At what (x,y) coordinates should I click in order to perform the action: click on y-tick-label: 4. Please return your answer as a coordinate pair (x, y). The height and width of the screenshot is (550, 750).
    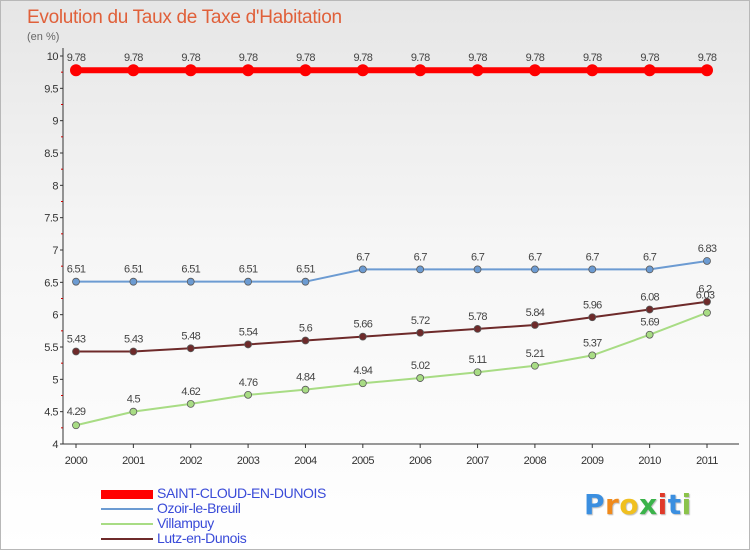
    Looking at the image, I should click on (55, 445).